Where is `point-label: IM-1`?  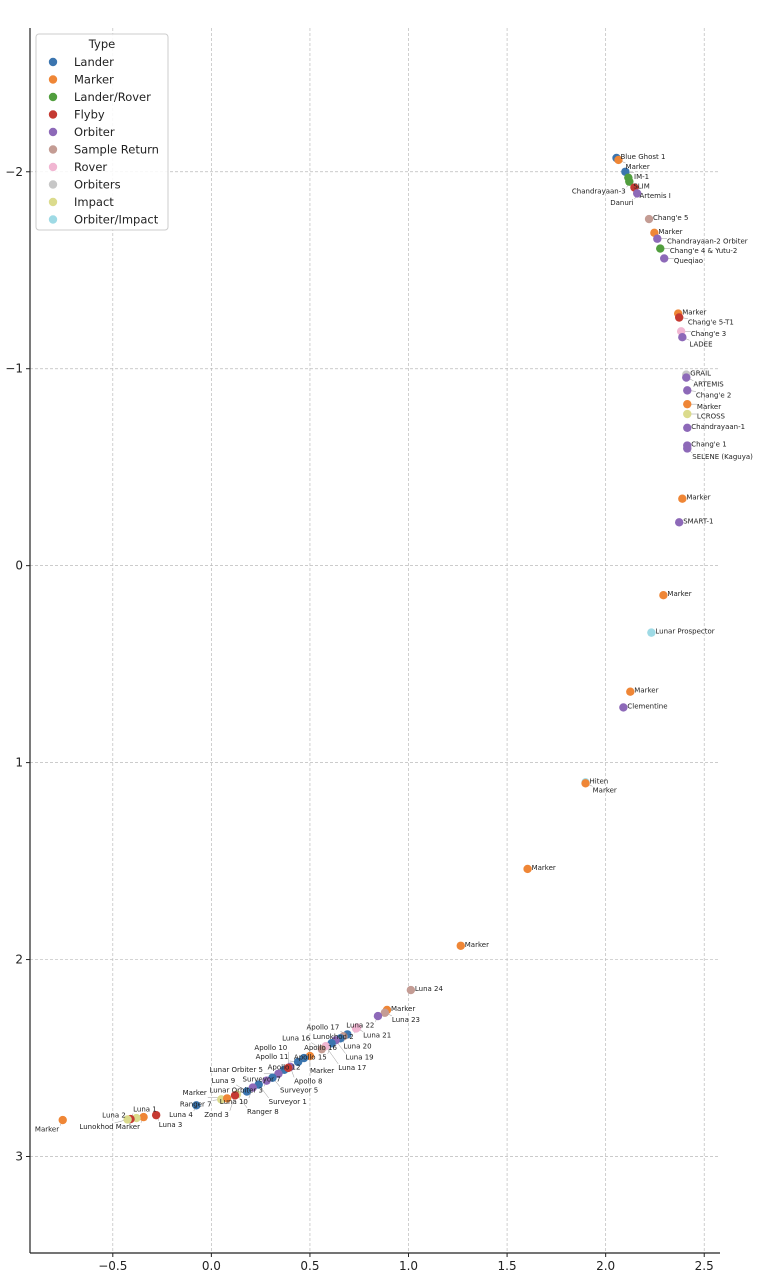 point-label: IM-1 is located at coordinates (641, 177).